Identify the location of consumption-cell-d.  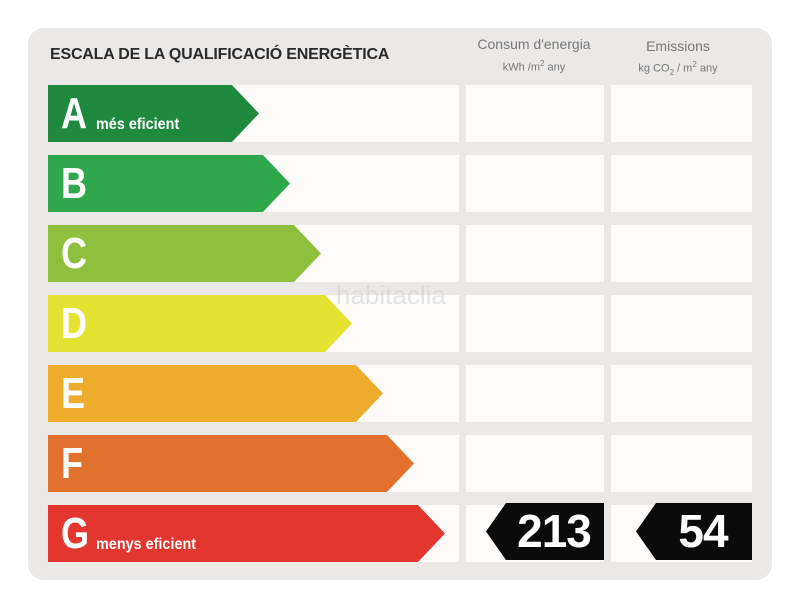
(535, 323).